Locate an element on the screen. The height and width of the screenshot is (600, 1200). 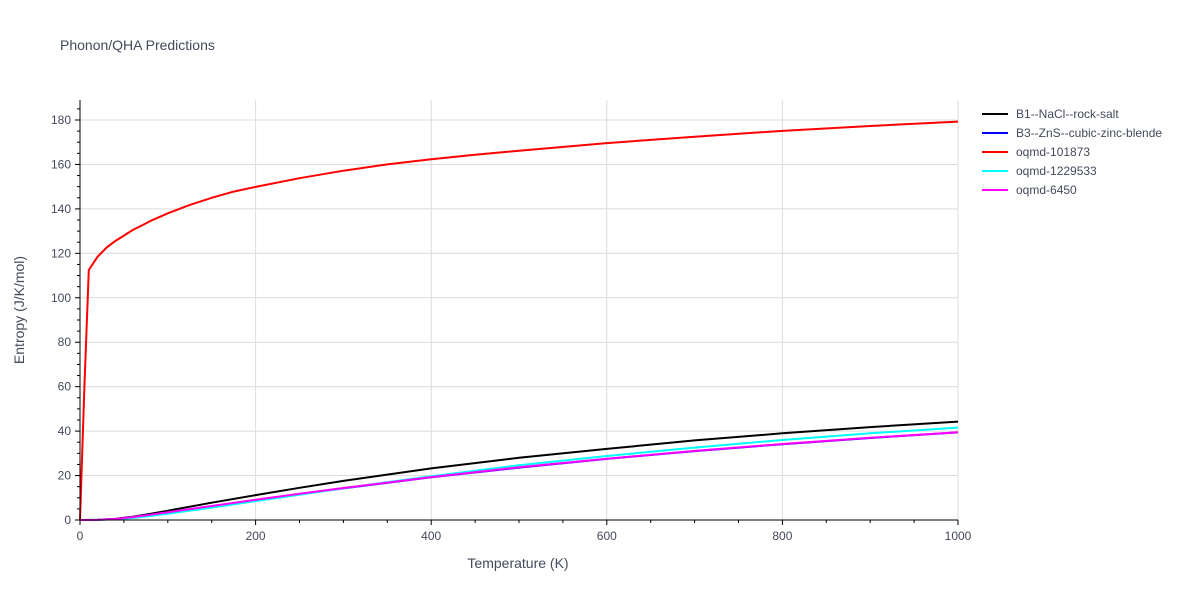
y-tick-label: 120 is located at coordinates (61, 253).